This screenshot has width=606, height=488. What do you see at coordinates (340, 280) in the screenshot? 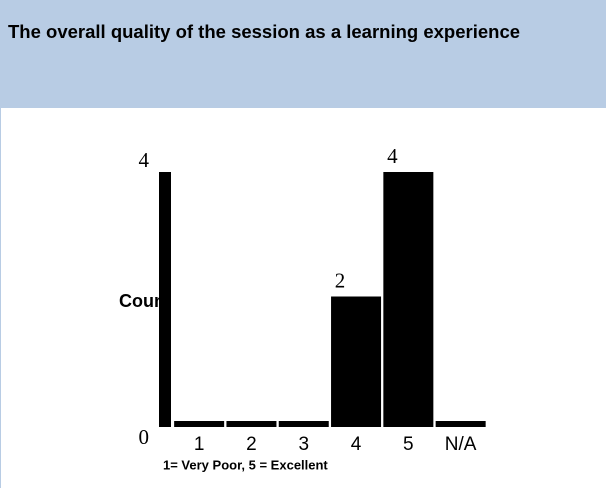
I see `data-label: 2` at bounding box center [340, 280].